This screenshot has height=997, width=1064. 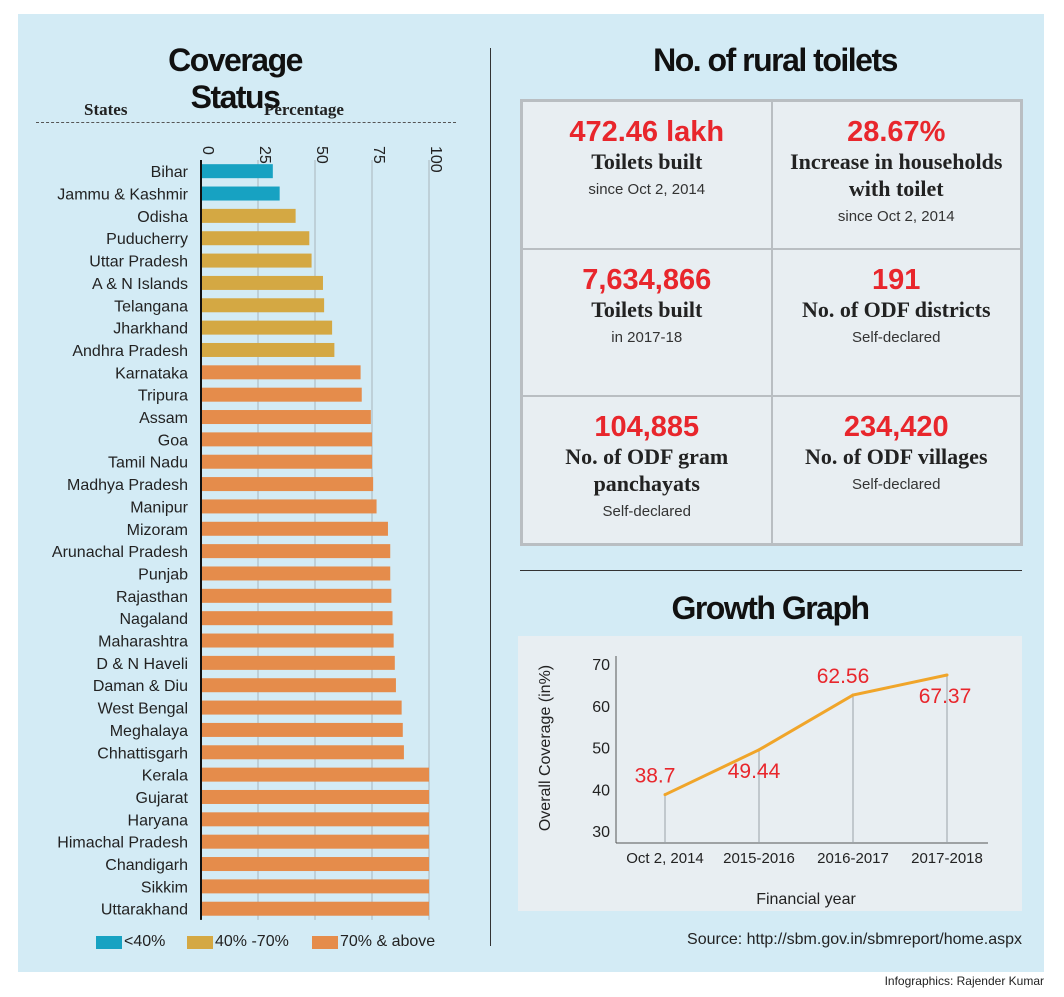 I want to click on x-tick-label: 25, so click(x=264, y=155).